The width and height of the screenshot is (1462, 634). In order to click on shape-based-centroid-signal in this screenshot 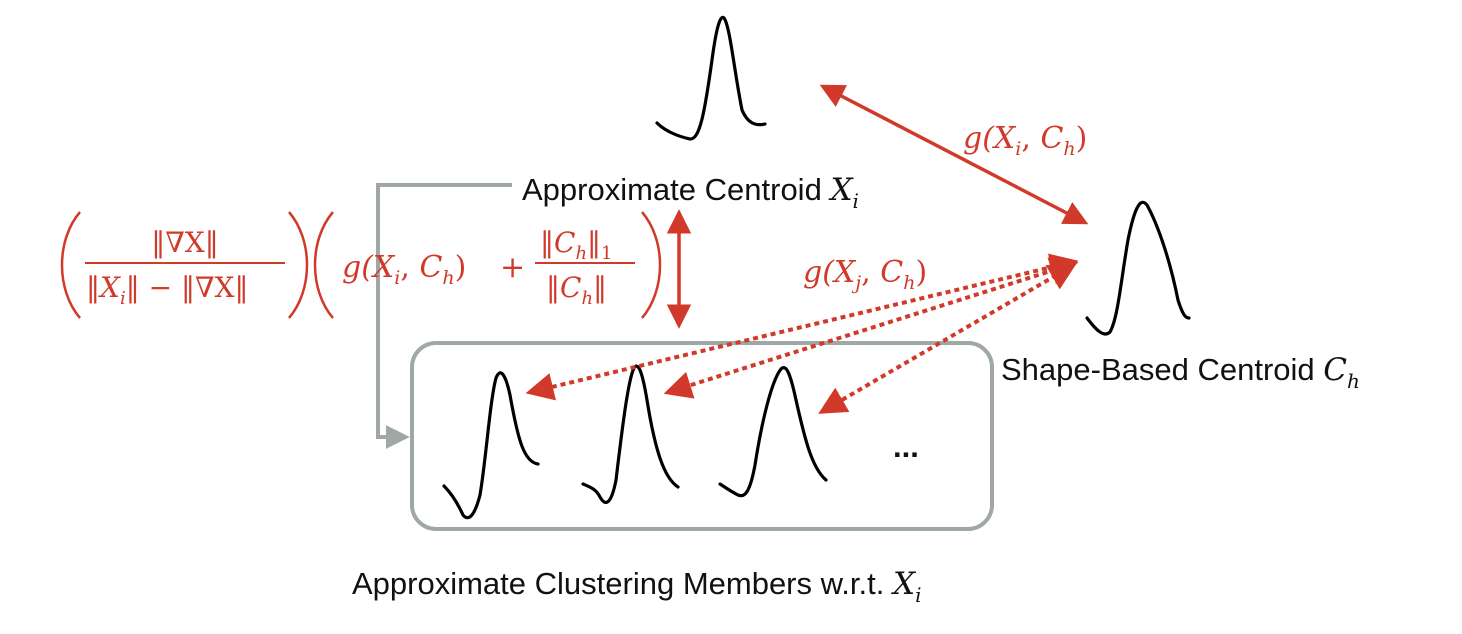, I will do `click(1138, 268)`.